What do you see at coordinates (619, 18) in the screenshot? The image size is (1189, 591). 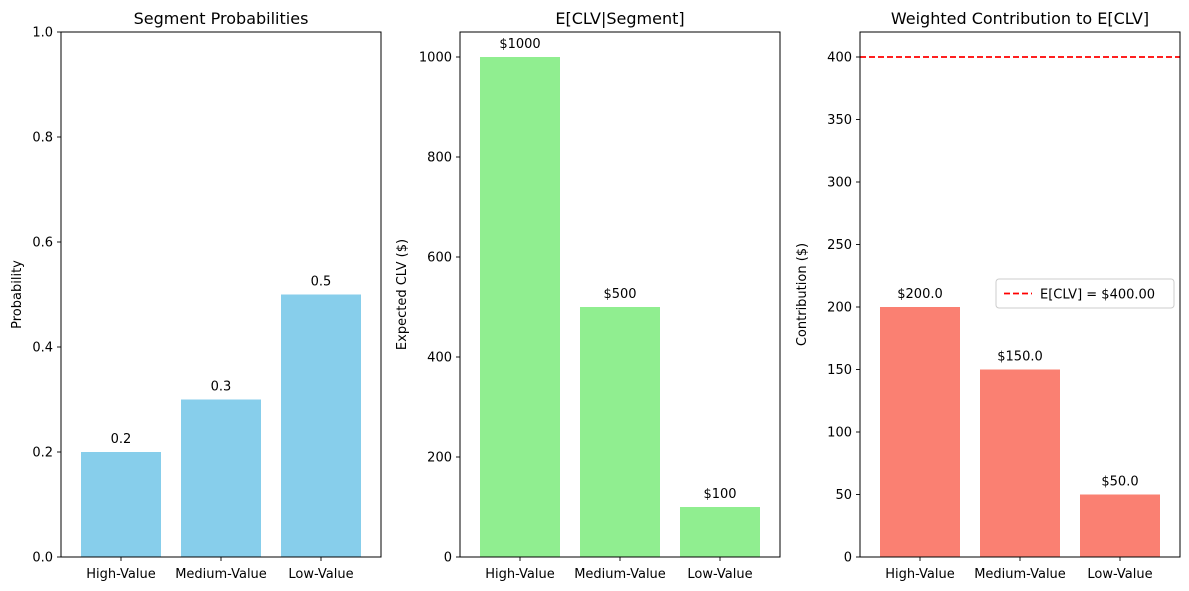 I see `chart-title: E[CLV|Segment]` at bounding box center [619, 18].